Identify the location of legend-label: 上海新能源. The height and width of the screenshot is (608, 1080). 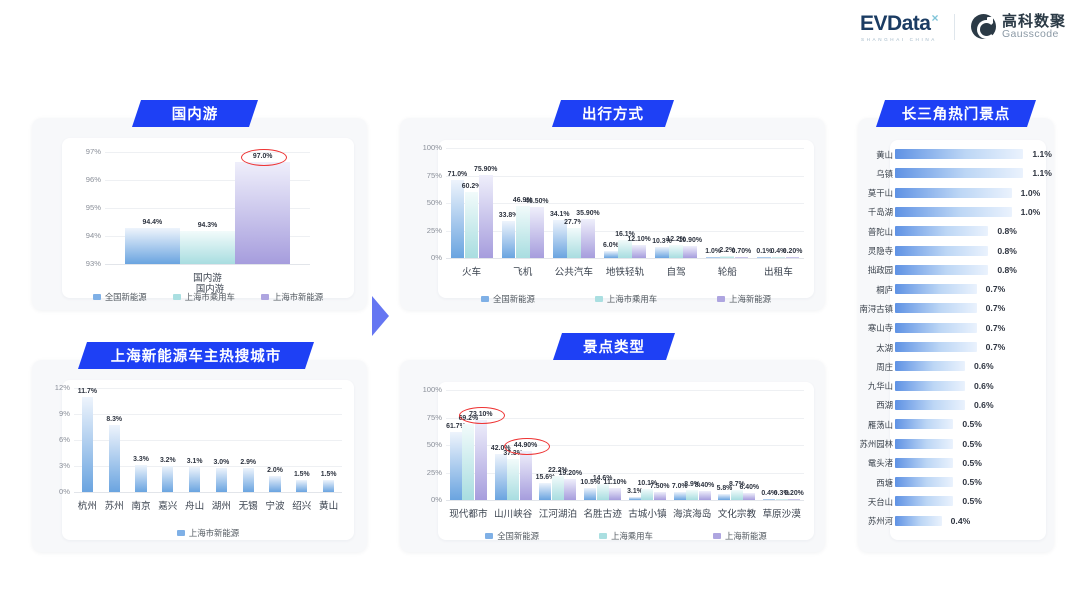
(745, 536).